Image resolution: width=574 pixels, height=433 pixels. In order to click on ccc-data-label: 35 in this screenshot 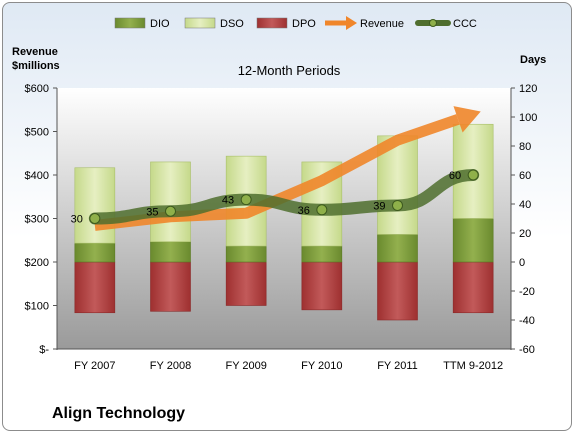, I will do `click(152, 212)`.